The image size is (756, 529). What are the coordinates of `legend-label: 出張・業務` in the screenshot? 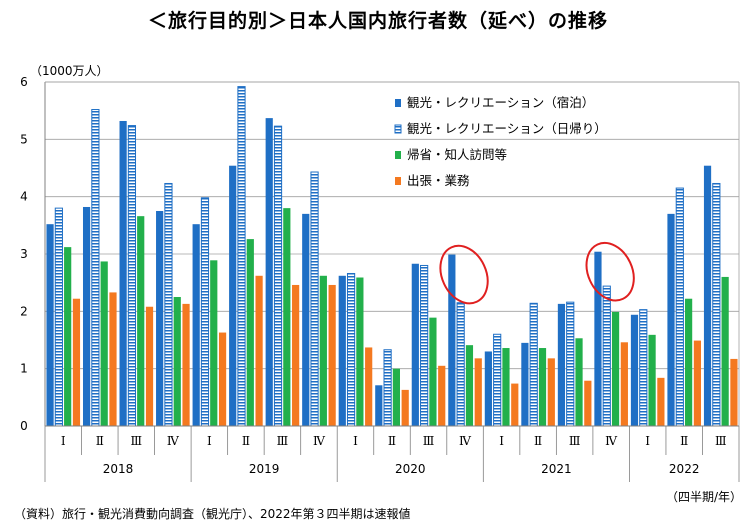 It's located at (438, 180).